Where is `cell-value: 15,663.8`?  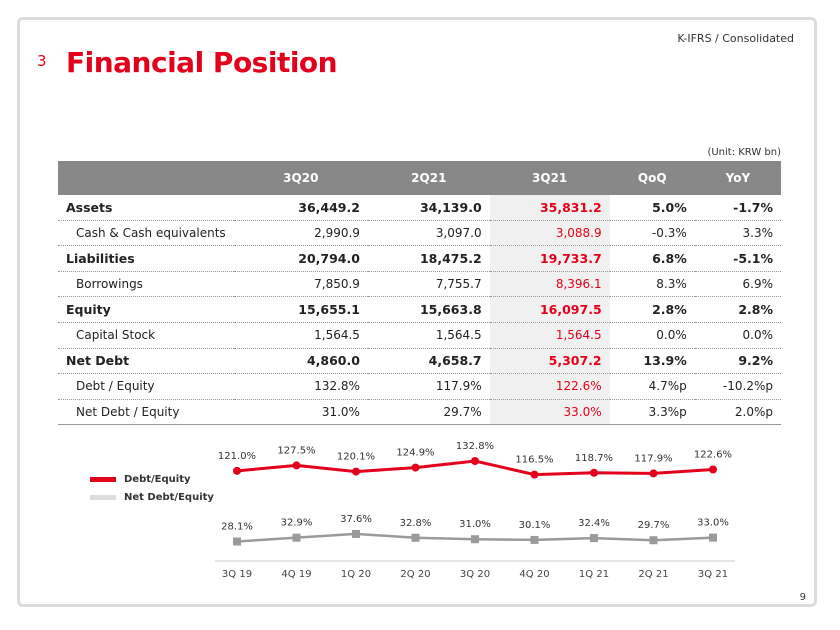
cell-value: 15,663.8 is located at coordinates (428, 309).